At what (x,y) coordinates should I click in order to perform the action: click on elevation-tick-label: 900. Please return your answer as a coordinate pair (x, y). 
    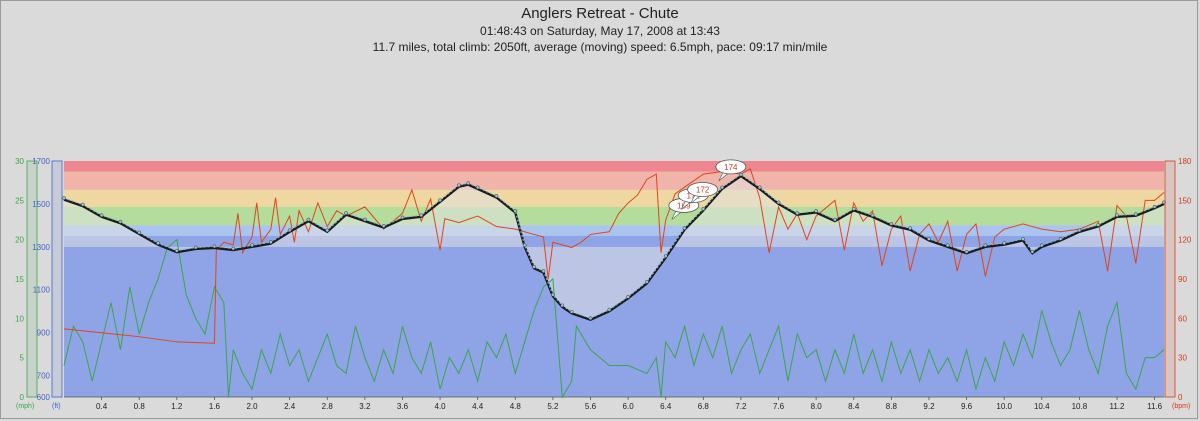
    Looking at the image, I should click on (44, 333).